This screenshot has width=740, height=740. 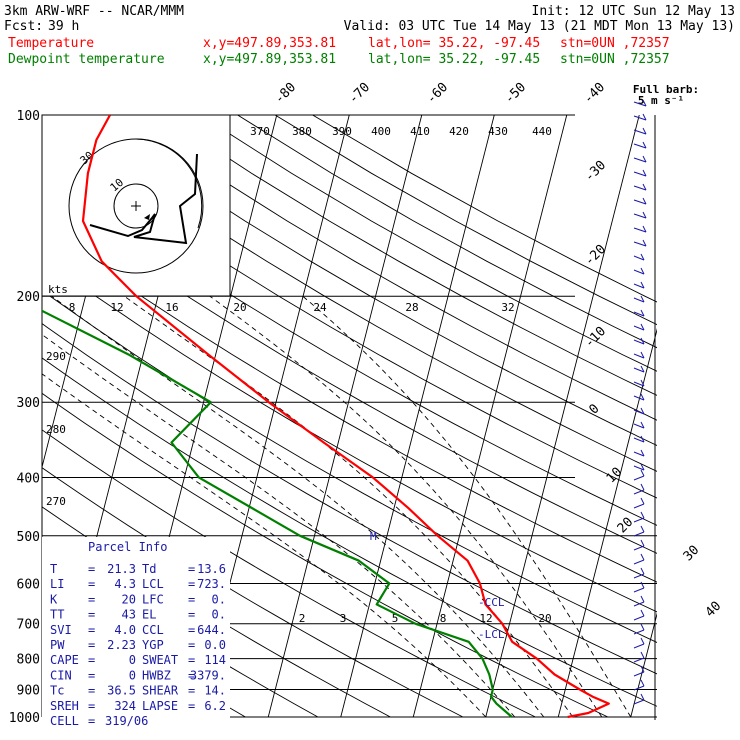 What do you see at coordinates (443, 618) in the screenshot?
I see `mixing-ratio-label-lower: 8` at bounding box center [443, 618].